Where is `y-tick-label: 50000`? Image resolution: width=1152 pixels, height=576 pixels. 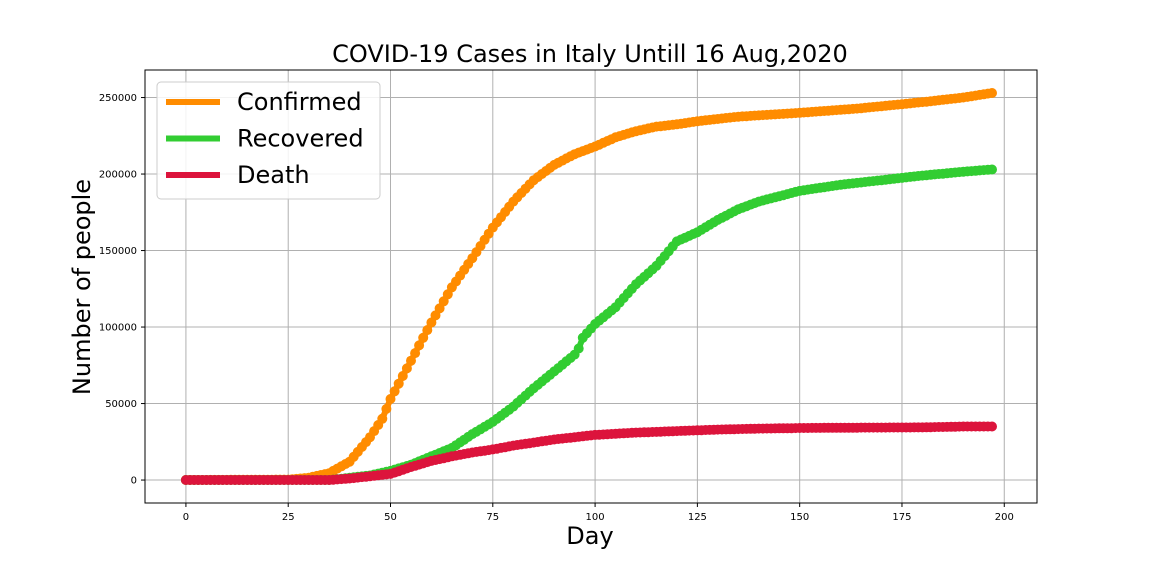 y-tick-label: 50000 is located at coordinates (121, 404).